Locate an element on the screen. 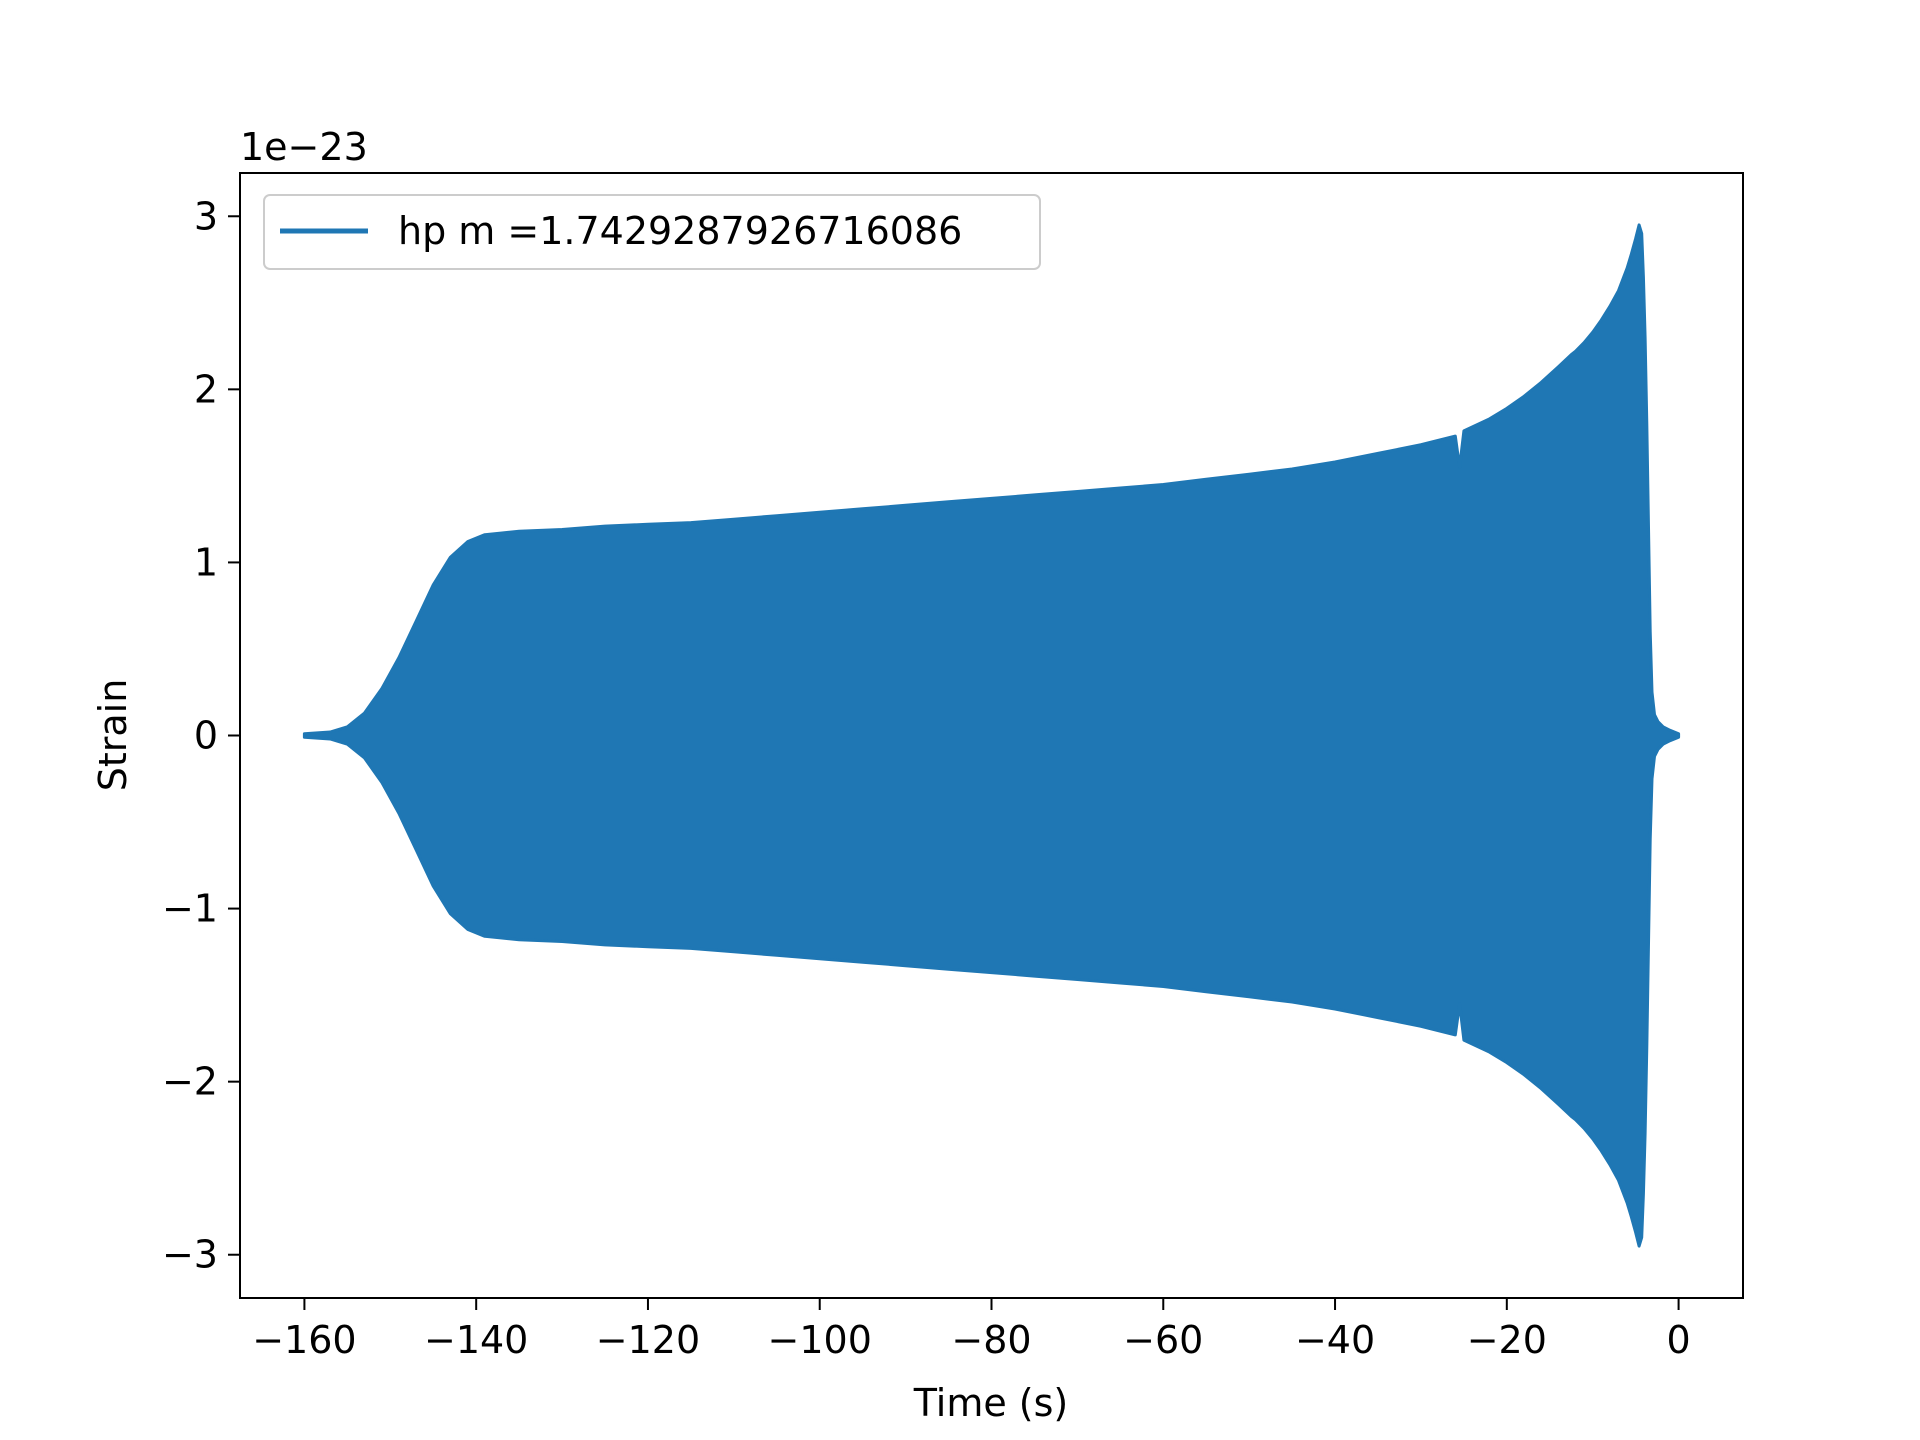  x-tick-label: −80 is located at coordinates (991, 1340).